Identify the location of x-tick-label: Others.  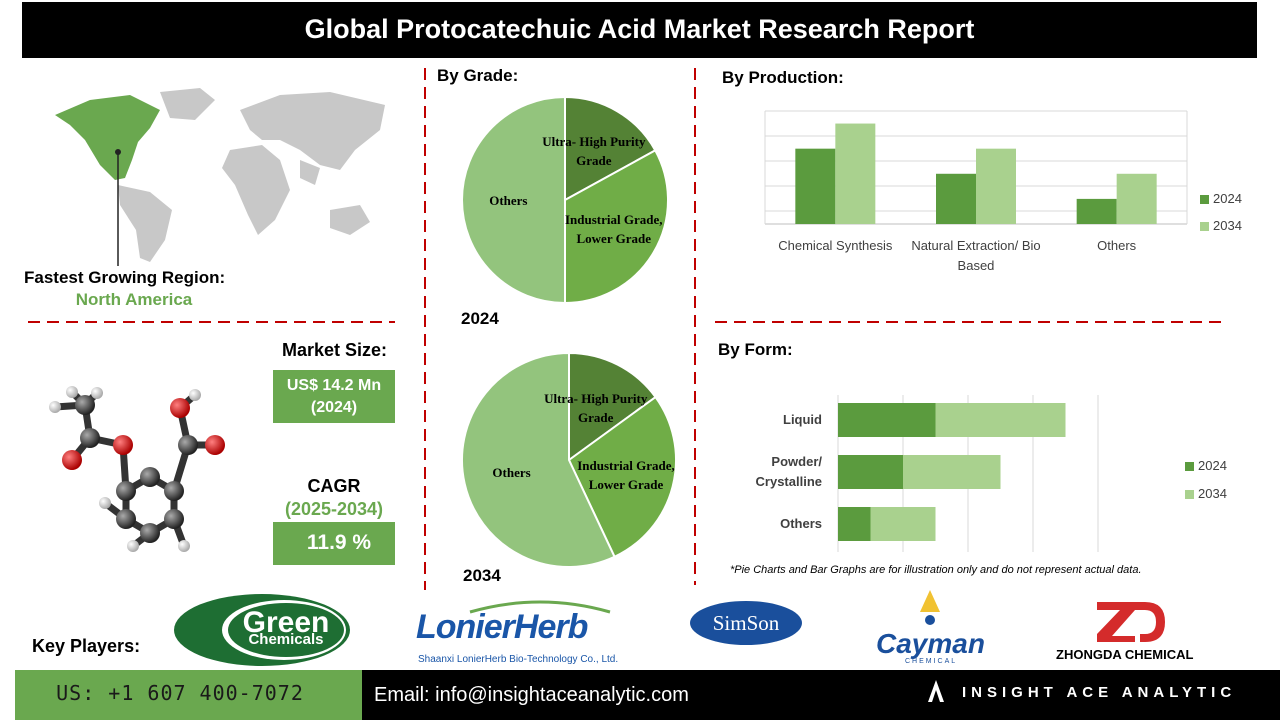
(1117, 245).